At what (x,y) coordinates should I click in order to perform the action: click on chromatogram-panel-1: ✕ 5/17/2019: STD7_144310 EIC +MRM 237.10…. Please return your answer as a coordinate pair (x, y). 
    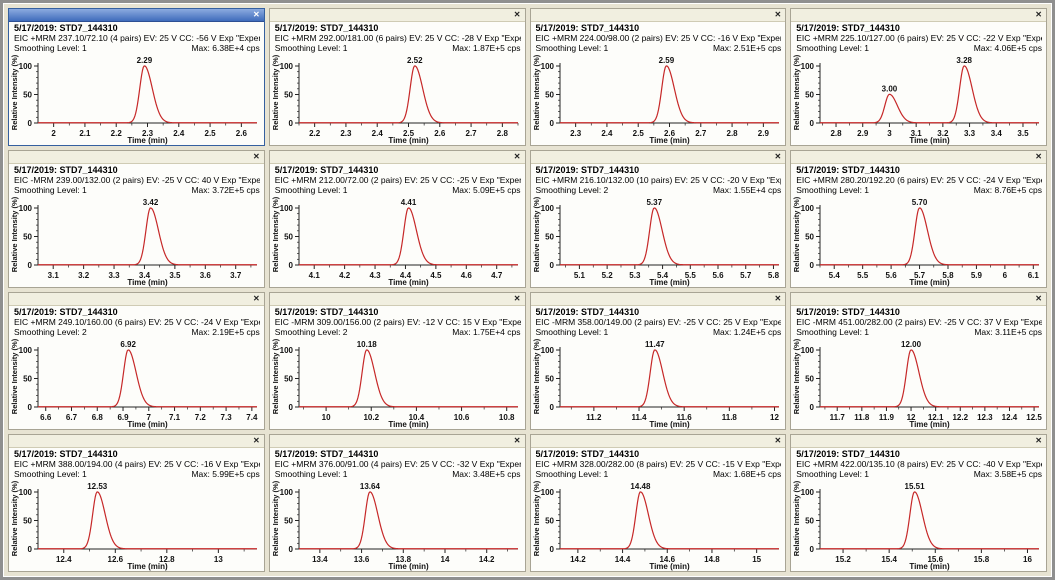
    Looking at the image, I should click on (136, 77).